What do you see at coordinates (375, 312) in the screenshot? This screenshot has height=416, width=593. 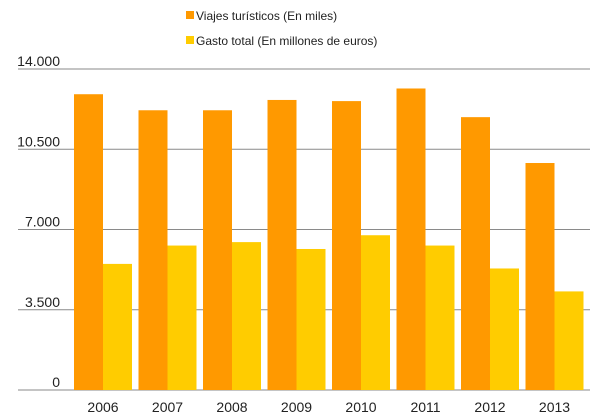 I see `bar-gasto-2010` at bounding box center [375, 312].